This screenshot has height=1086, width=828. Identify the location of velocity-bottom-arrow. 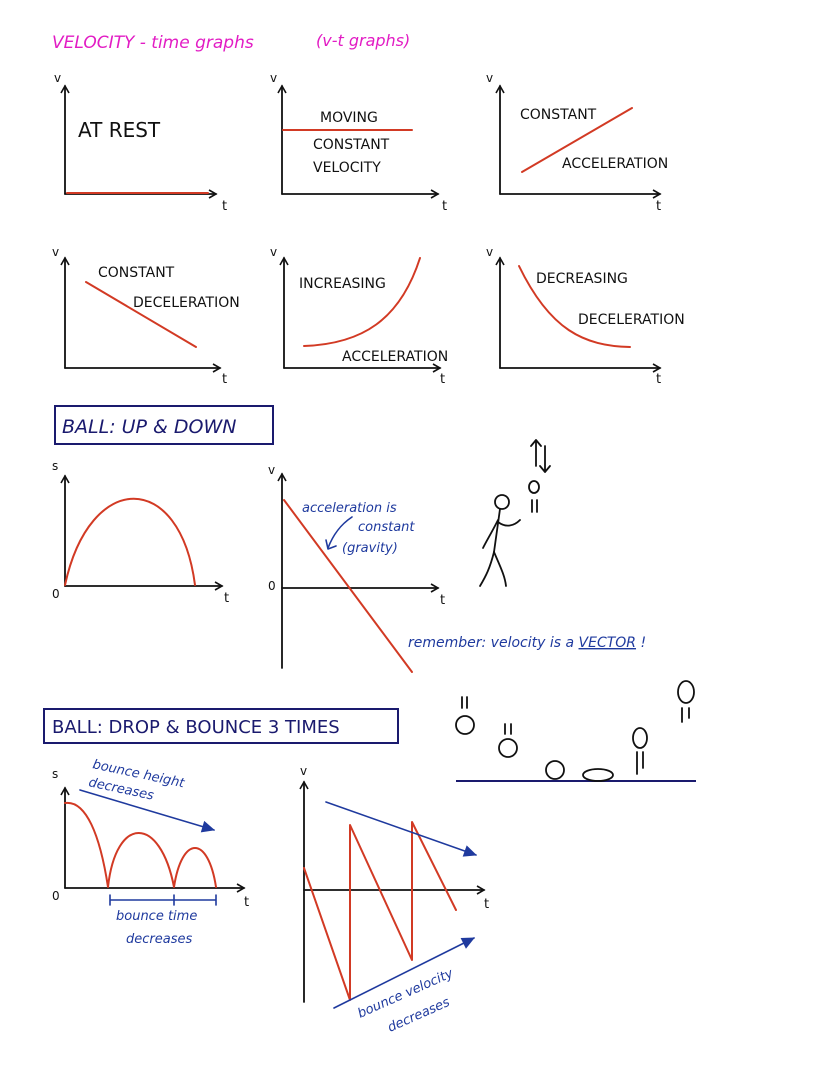
(404, 973).